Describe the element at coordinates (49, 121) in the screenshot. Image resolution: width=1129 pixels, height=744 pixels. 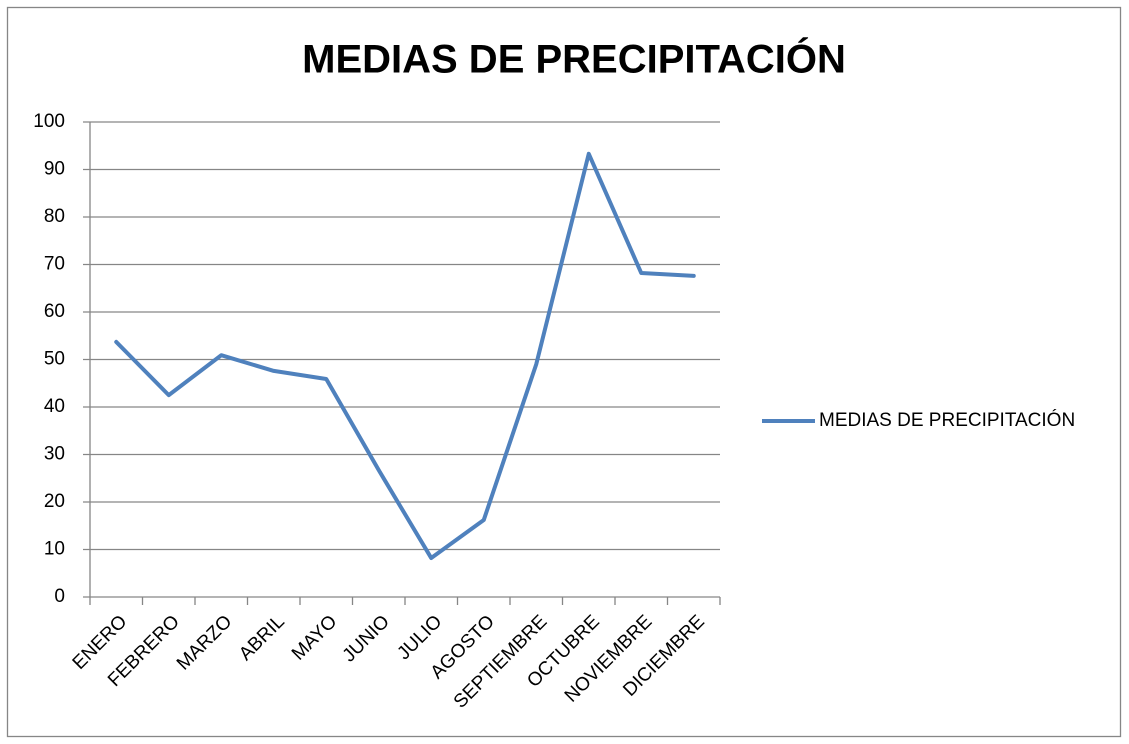
I see `y-tick-label: 100` at that location.